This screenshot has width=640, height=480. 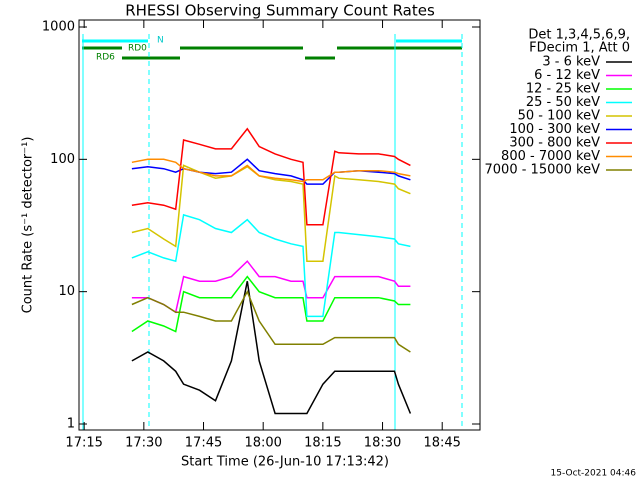 What do you see at coordinates (66, 291) in the screenshot?
I see `y-tick-label: 10` at bounding box center [66, 291].